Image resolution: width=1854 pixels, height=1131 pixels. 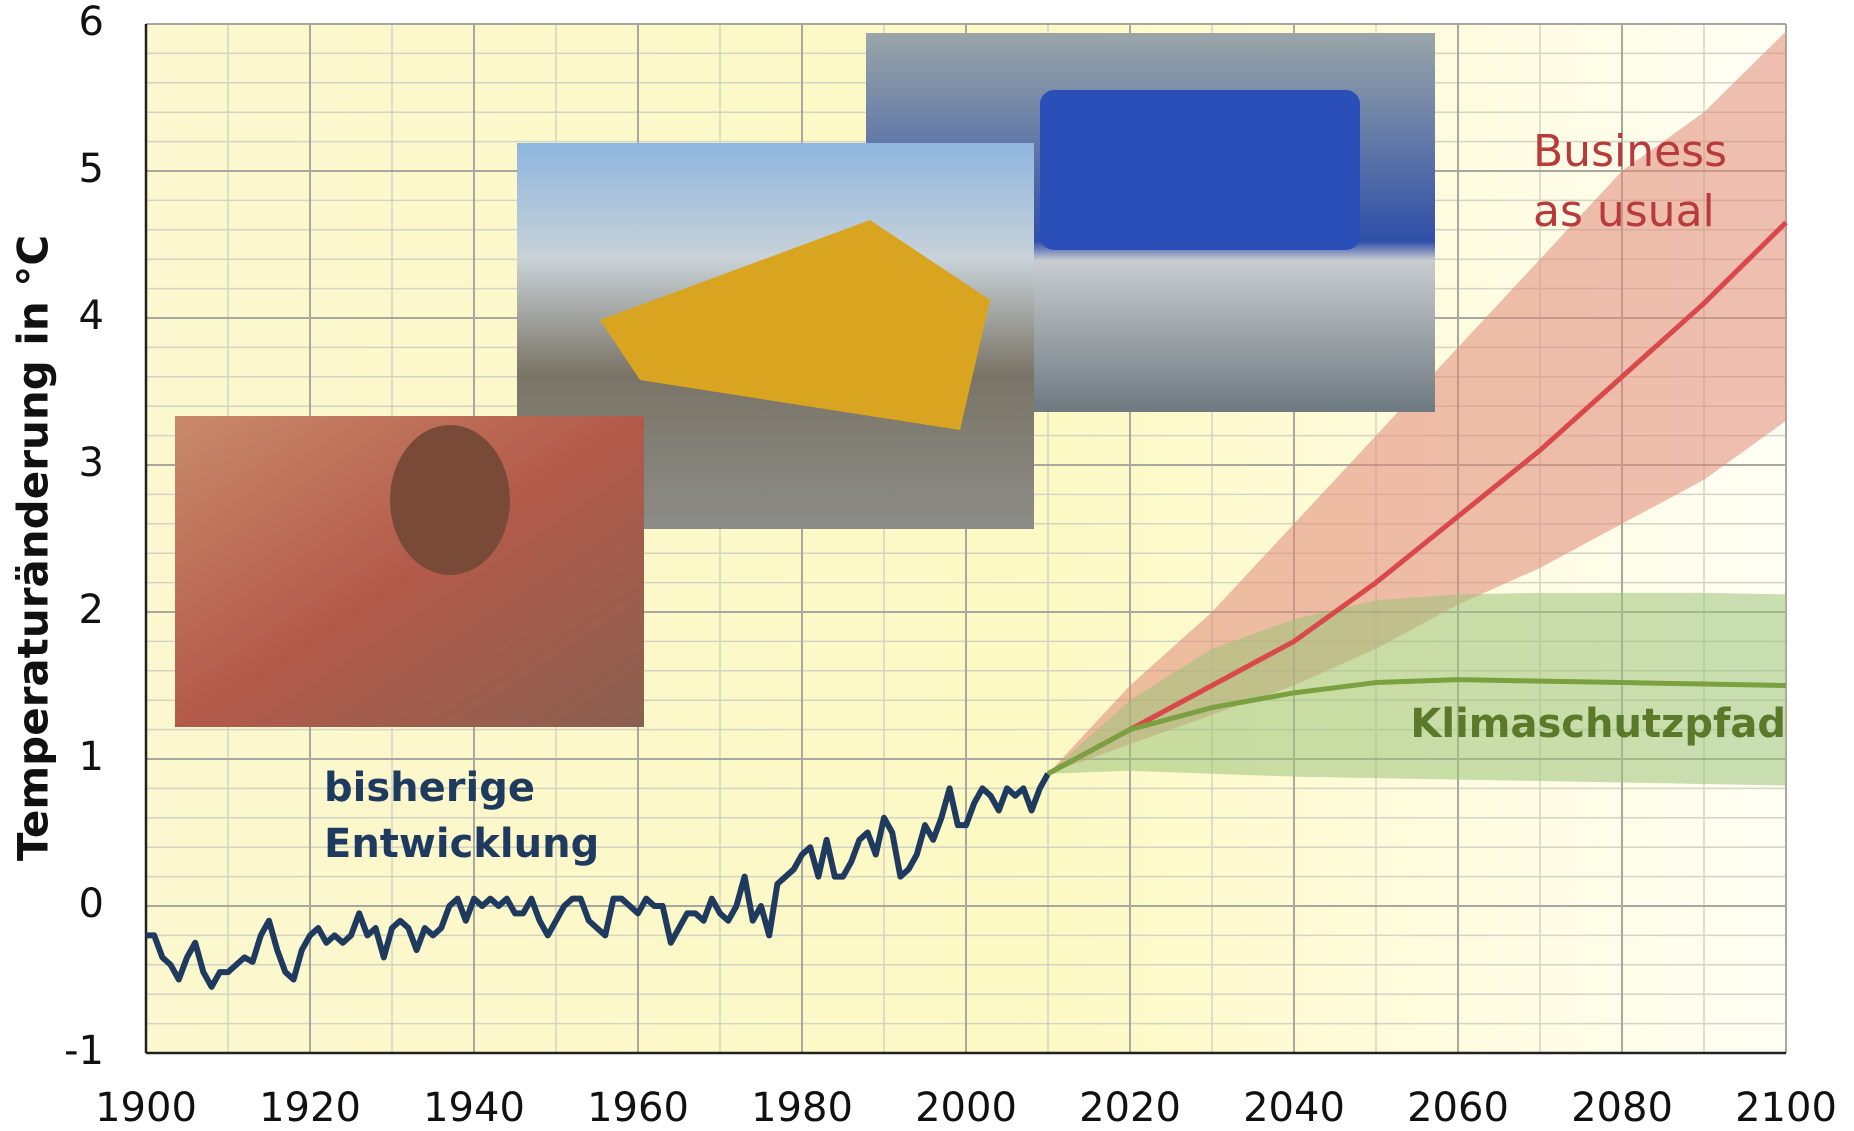 What do you see at coordinates (1786, 1108) in the screenshot?
I see `x-tick-label: 2100` at bounding box center [1786, 1108].